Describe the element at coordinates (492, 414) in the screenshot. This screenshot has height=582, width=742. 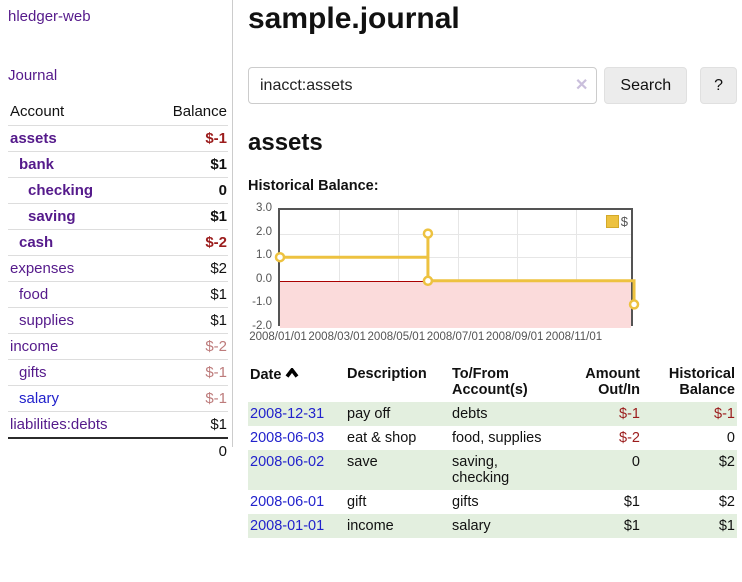
I see `register-row: 2008-12-31 pay off debts $-1 $-1` at that location.